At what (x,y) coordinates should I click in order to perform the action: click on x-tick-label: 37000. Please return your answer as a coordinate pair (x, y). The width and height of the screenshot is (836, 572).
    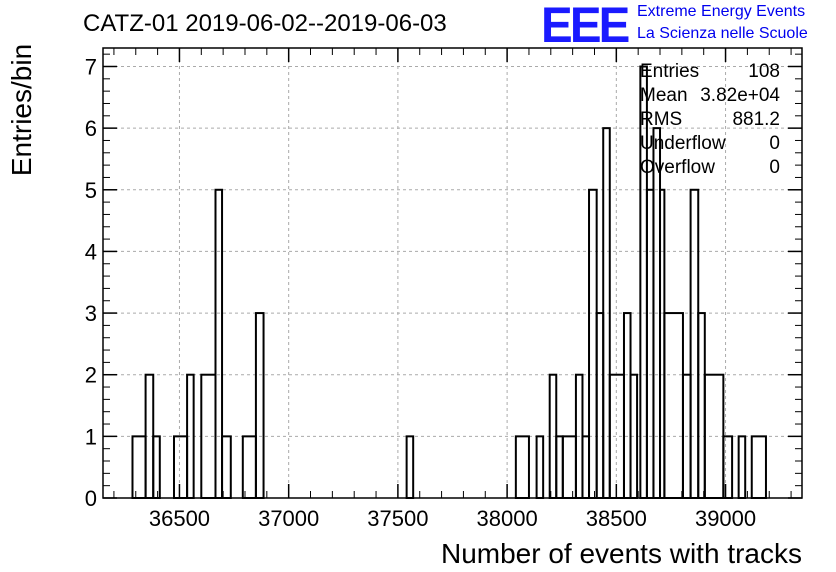
    Looking at the image, I should click on (288, 518).